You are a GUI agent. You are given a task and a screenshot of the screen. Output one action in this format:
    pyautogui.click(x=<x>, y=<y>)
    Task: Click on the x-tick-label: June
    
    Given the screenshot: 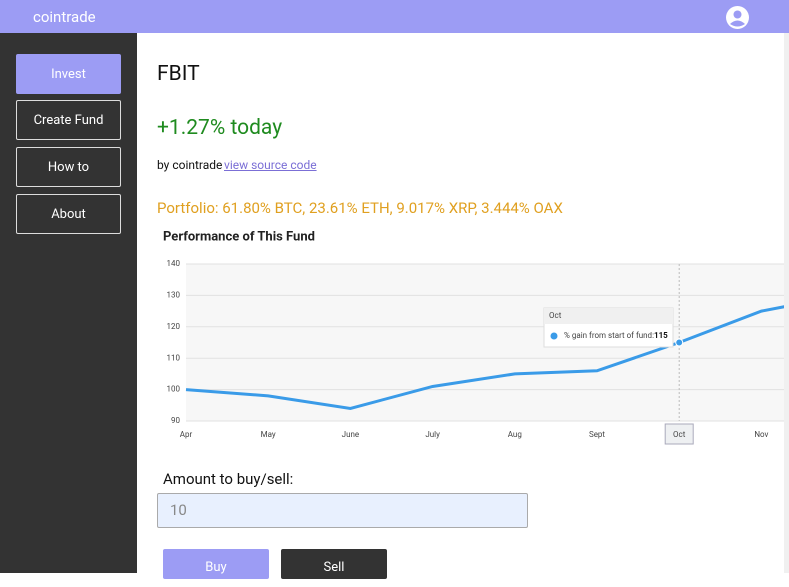 What is the action you would take?
    pyautogui.click(x=350, y=434)
    